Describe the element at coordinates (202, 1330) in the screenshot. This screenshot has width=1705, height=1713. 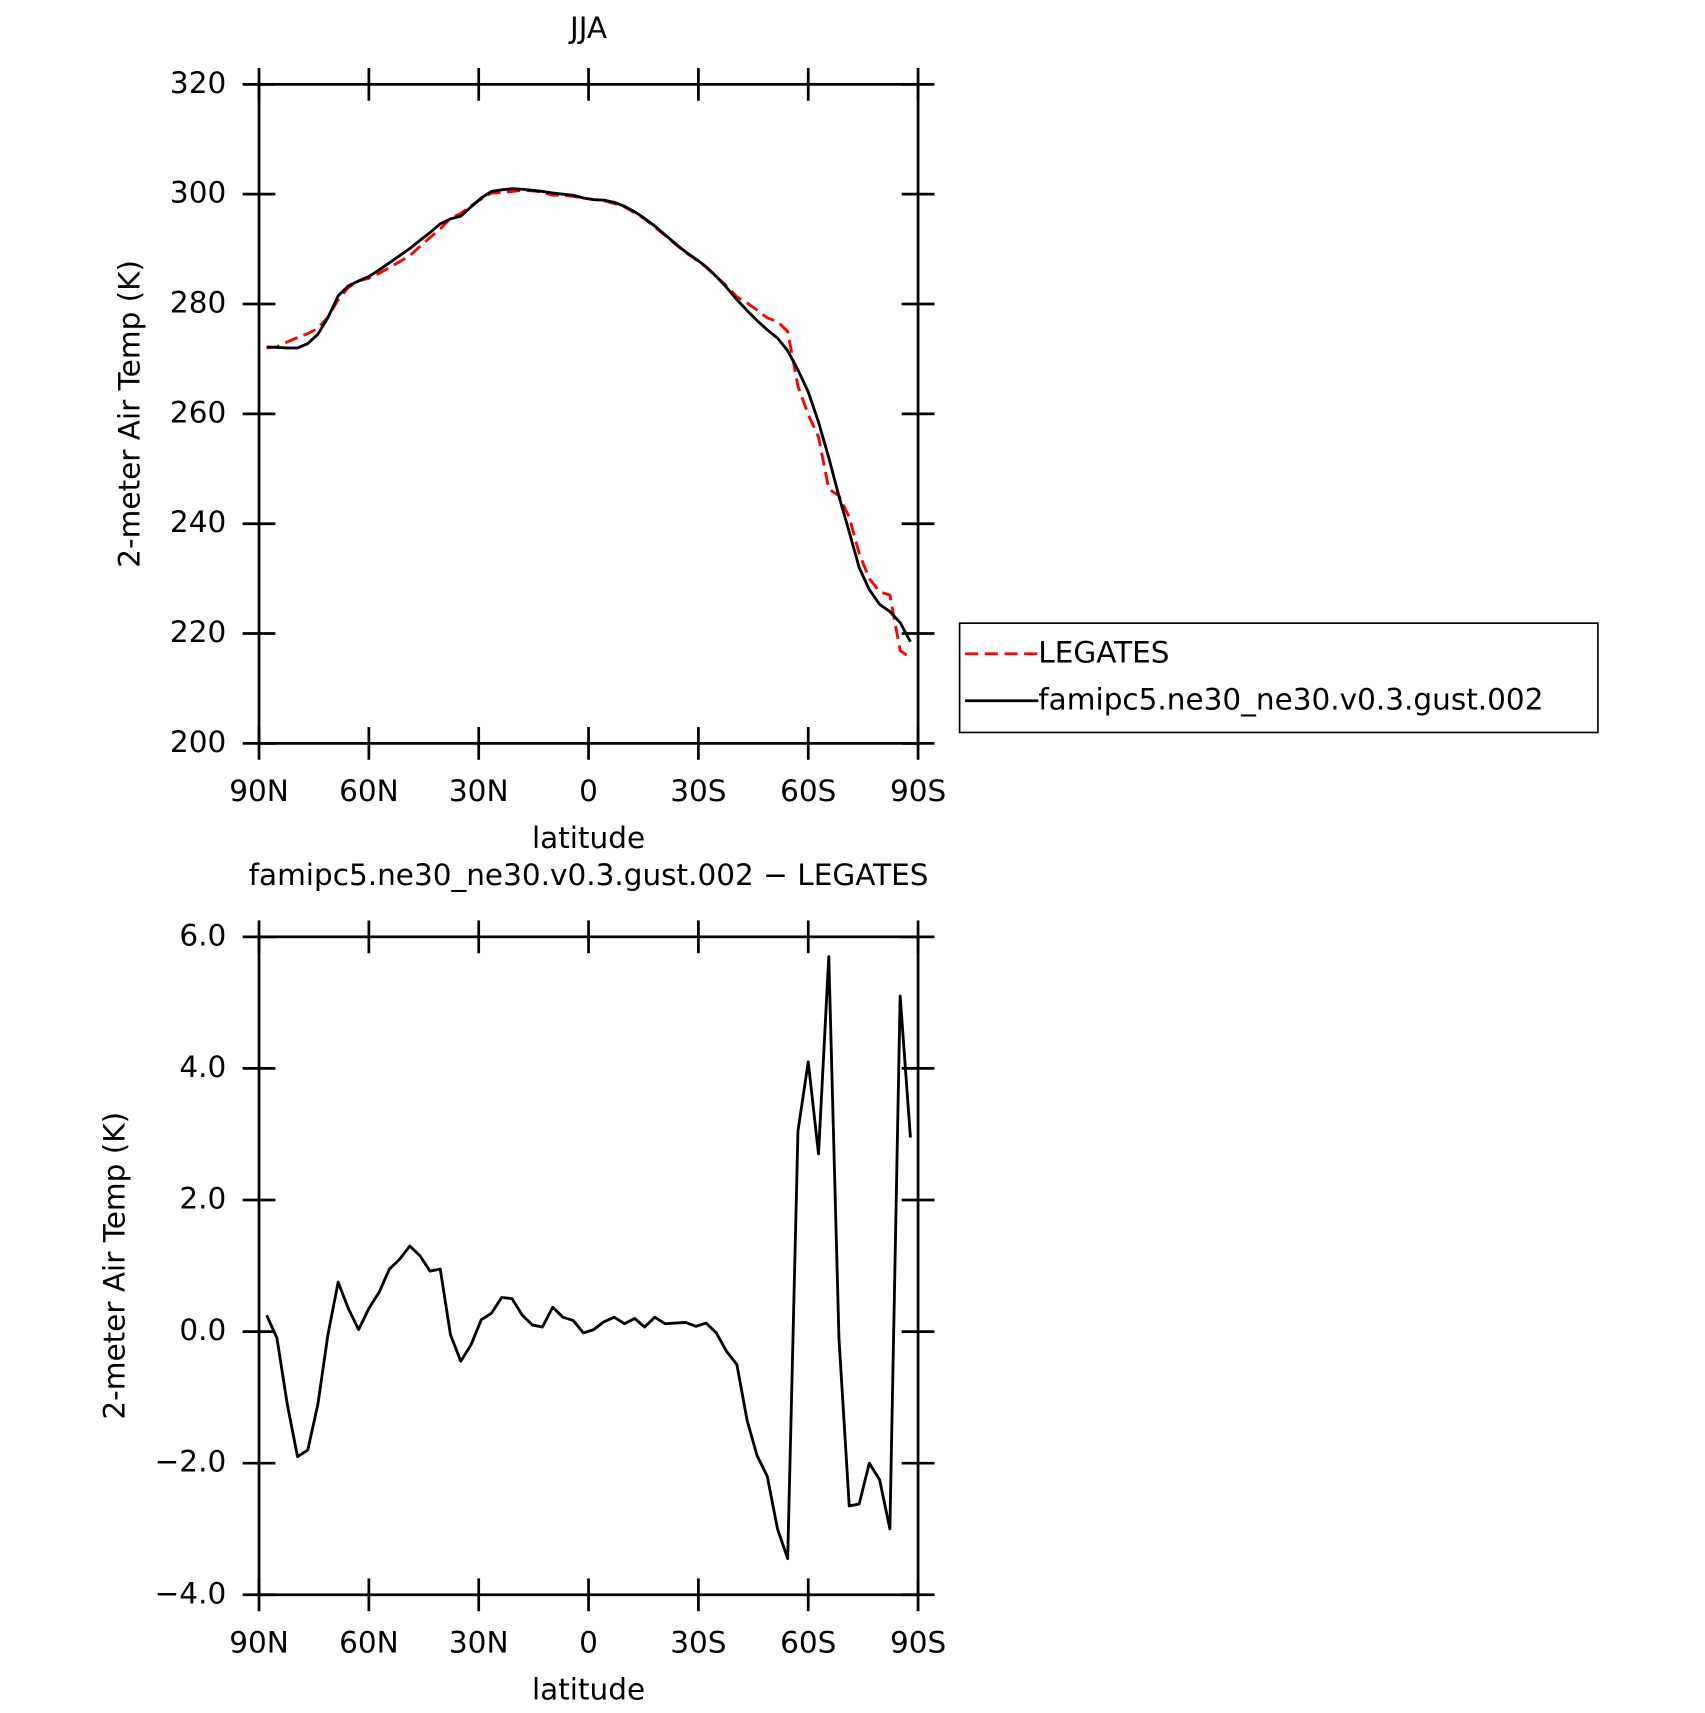
I see `y-tick-label: 0.0` at that location.